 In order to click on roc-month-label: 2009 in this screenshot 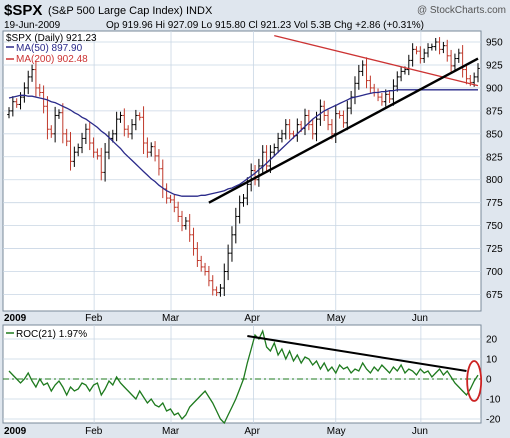, I will do `click(15, 431)`.